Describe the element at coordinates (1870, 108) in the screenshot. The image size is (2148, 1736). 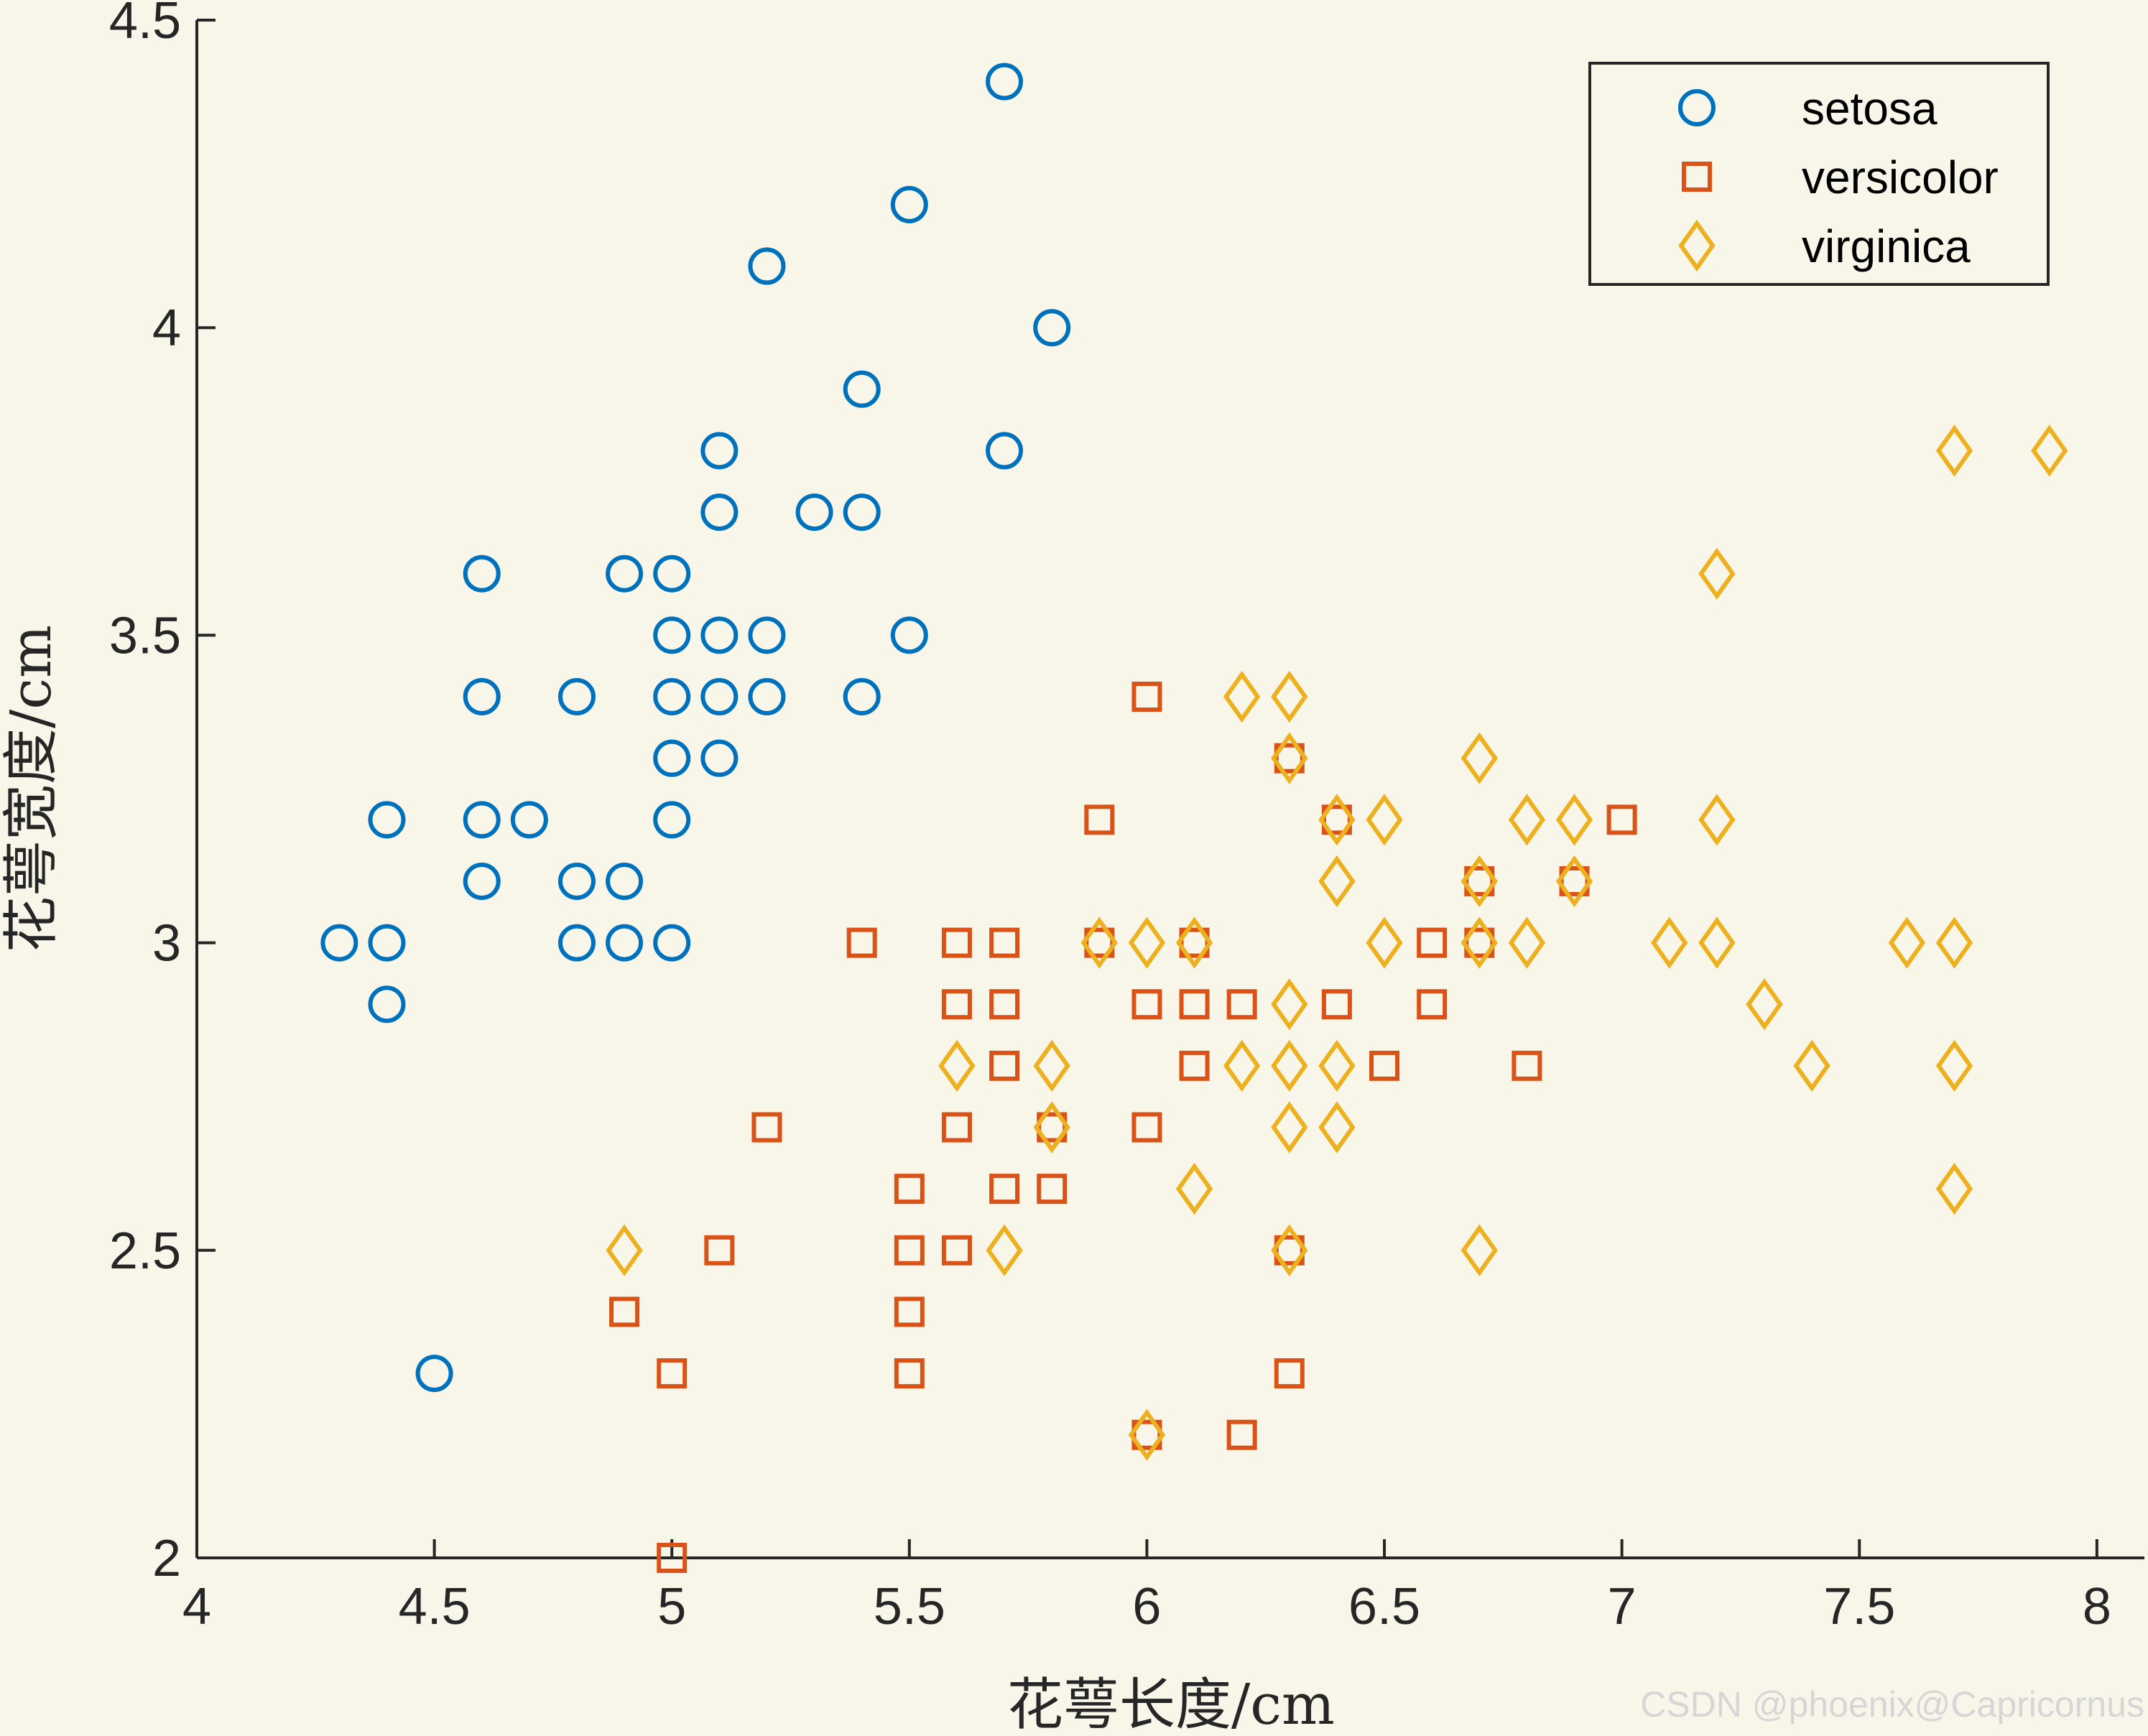
I see `legend-label-setosa: setosa` at that location.